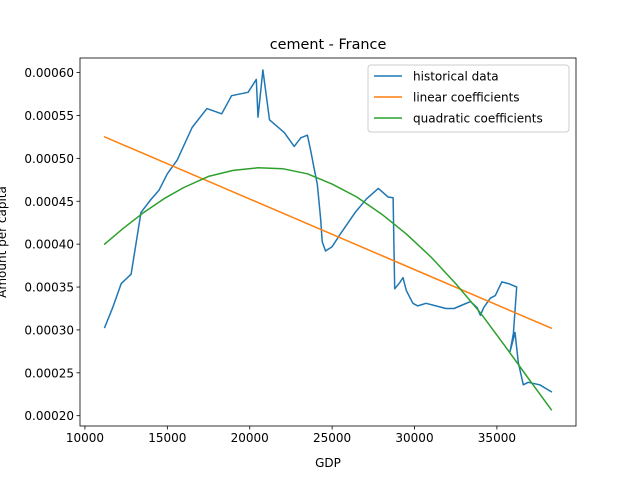  What do you see at coordinates (328, 463) in the screenshot?
I see `x-axis-label: GDP` at bounding box center [328, 463].